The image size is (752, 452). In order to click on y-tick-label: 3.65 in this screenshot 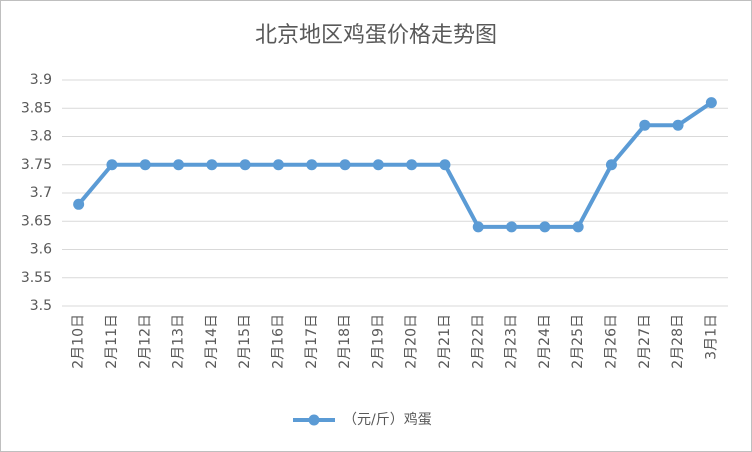, I will do `click(36, 221)`.